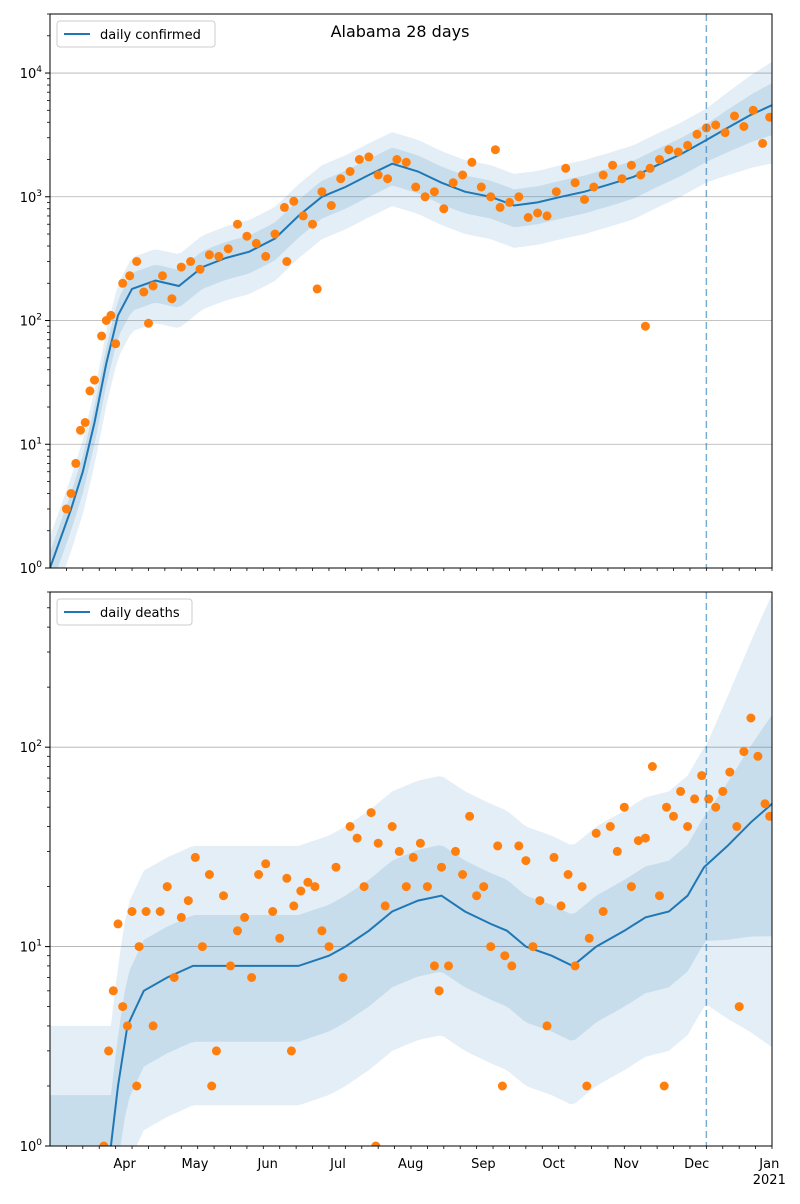 The height and width of the screenshot is (1204, 800). Describe the element at coordinates (553, 1164) in the screenshot. I see `x-tick-label: Oct` at that location.